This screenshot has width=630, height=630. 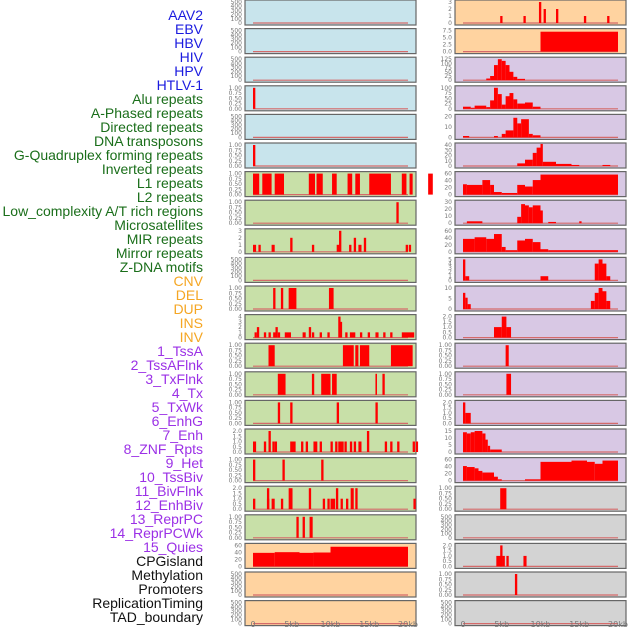 I want to click on track-label: 3_TxFlnk, so click(x=174, y=379).